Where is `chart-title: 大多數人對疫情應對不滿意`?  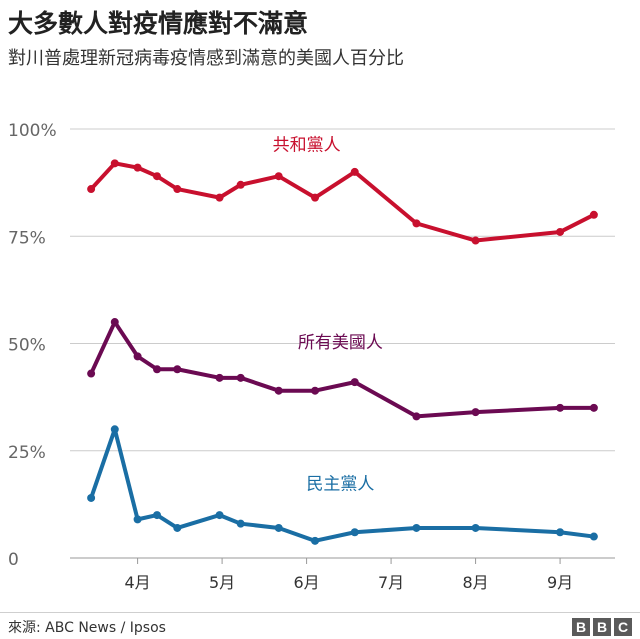
chart-title: 大多數人對疫情應對不滿意 is located at coordinates (158, 23).